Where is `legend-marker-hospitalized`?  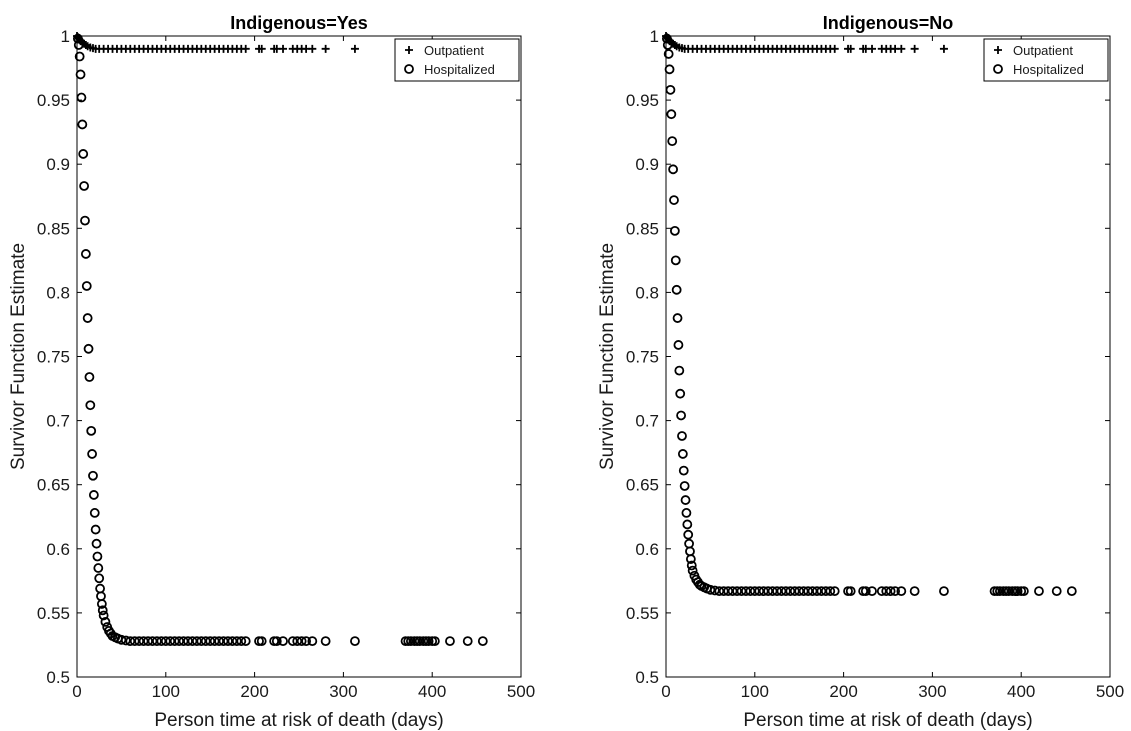 legend-marker-hospitalized is located at coordinates (409, 69).